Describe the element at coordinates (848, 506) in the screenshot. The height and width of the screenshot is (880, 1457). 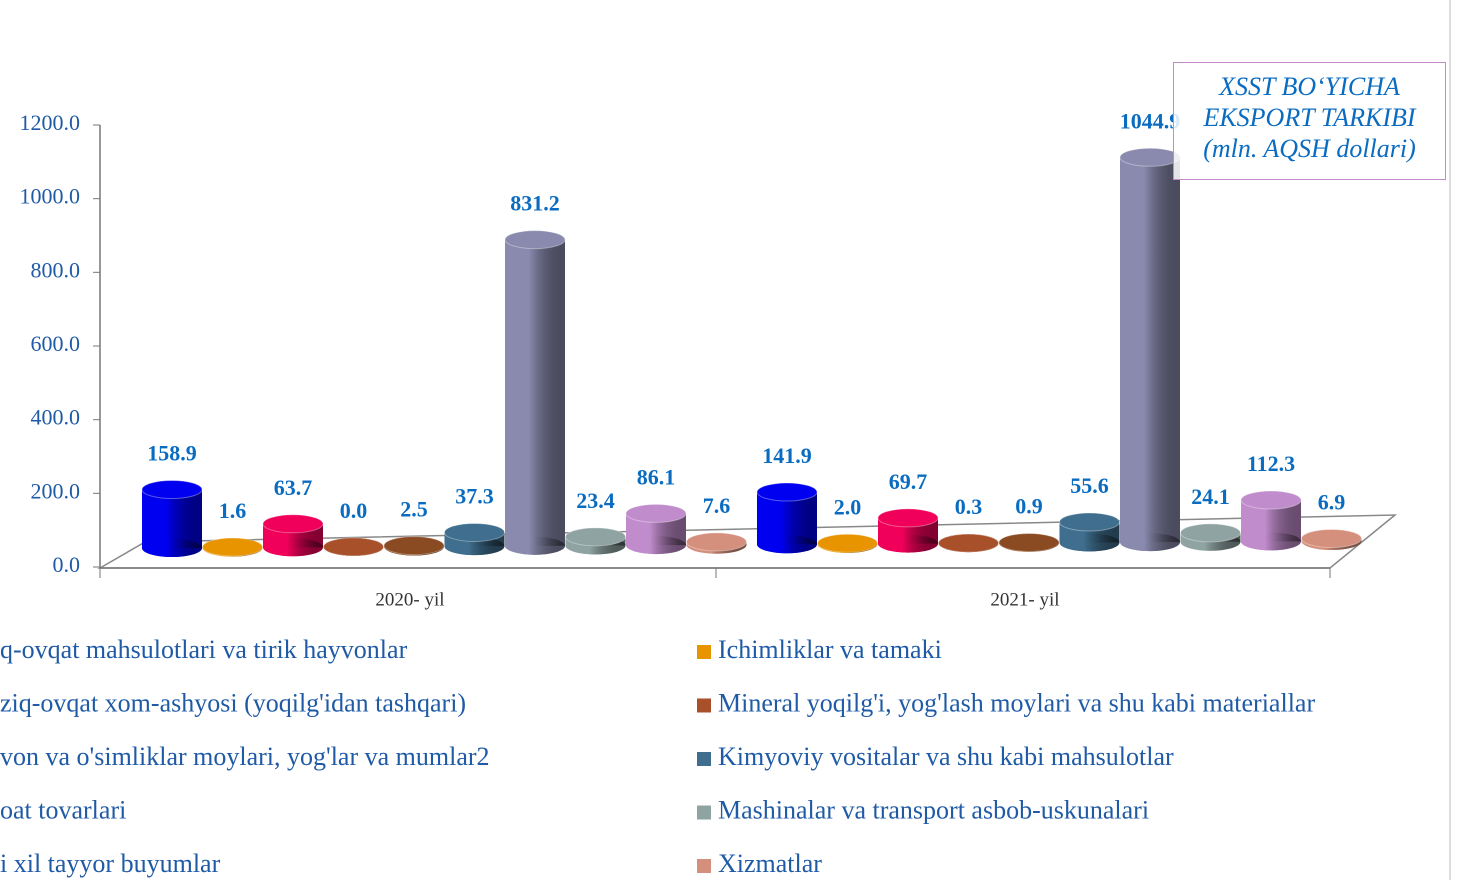
I see `value-label: 2.0` at that location.